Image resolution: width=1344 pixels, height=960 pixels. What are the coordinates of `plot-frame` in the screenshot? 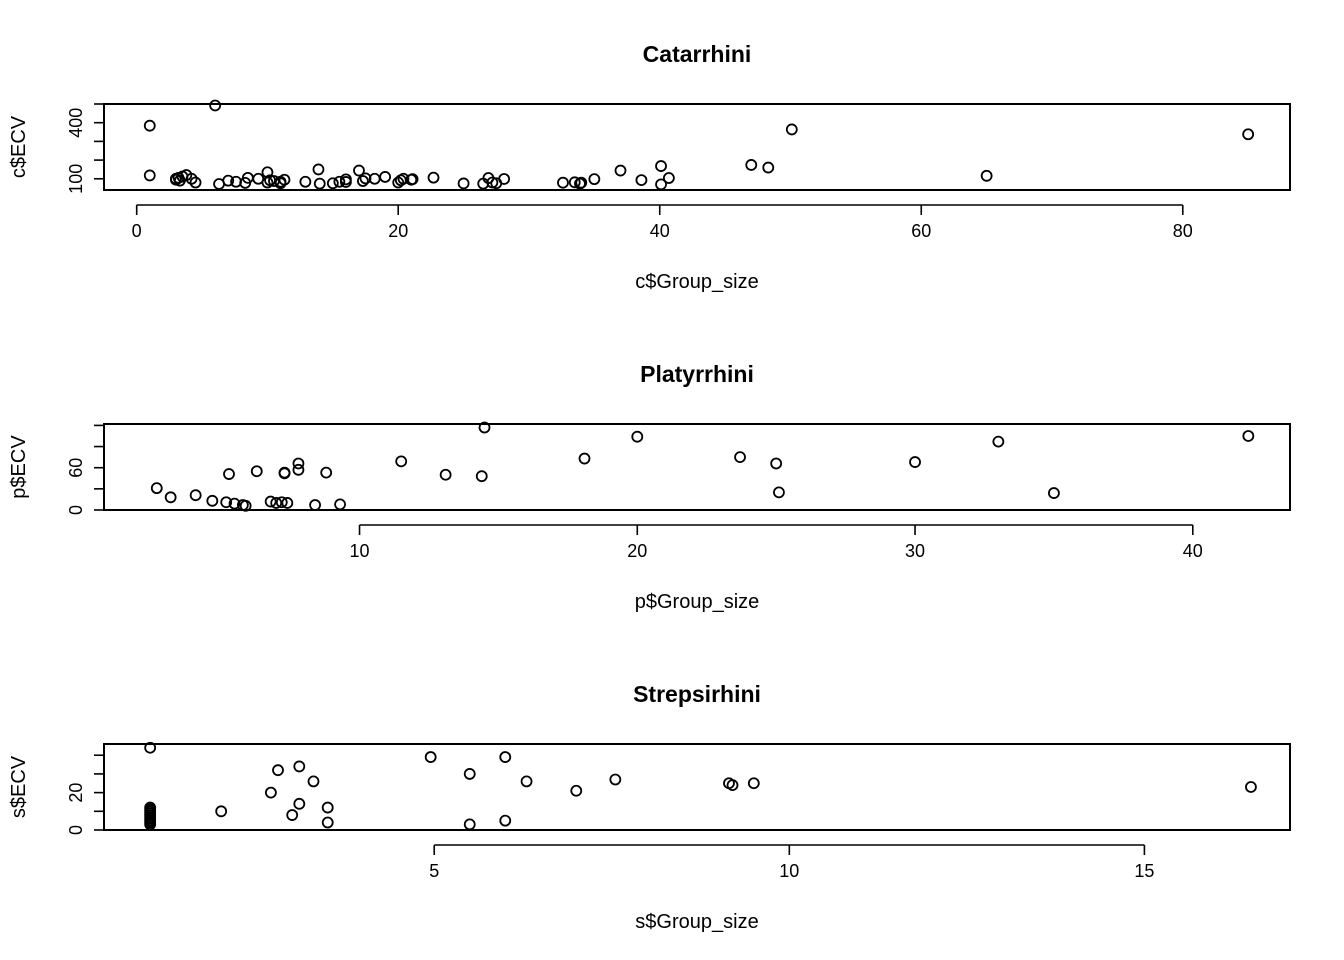 It's located at (697, 787).